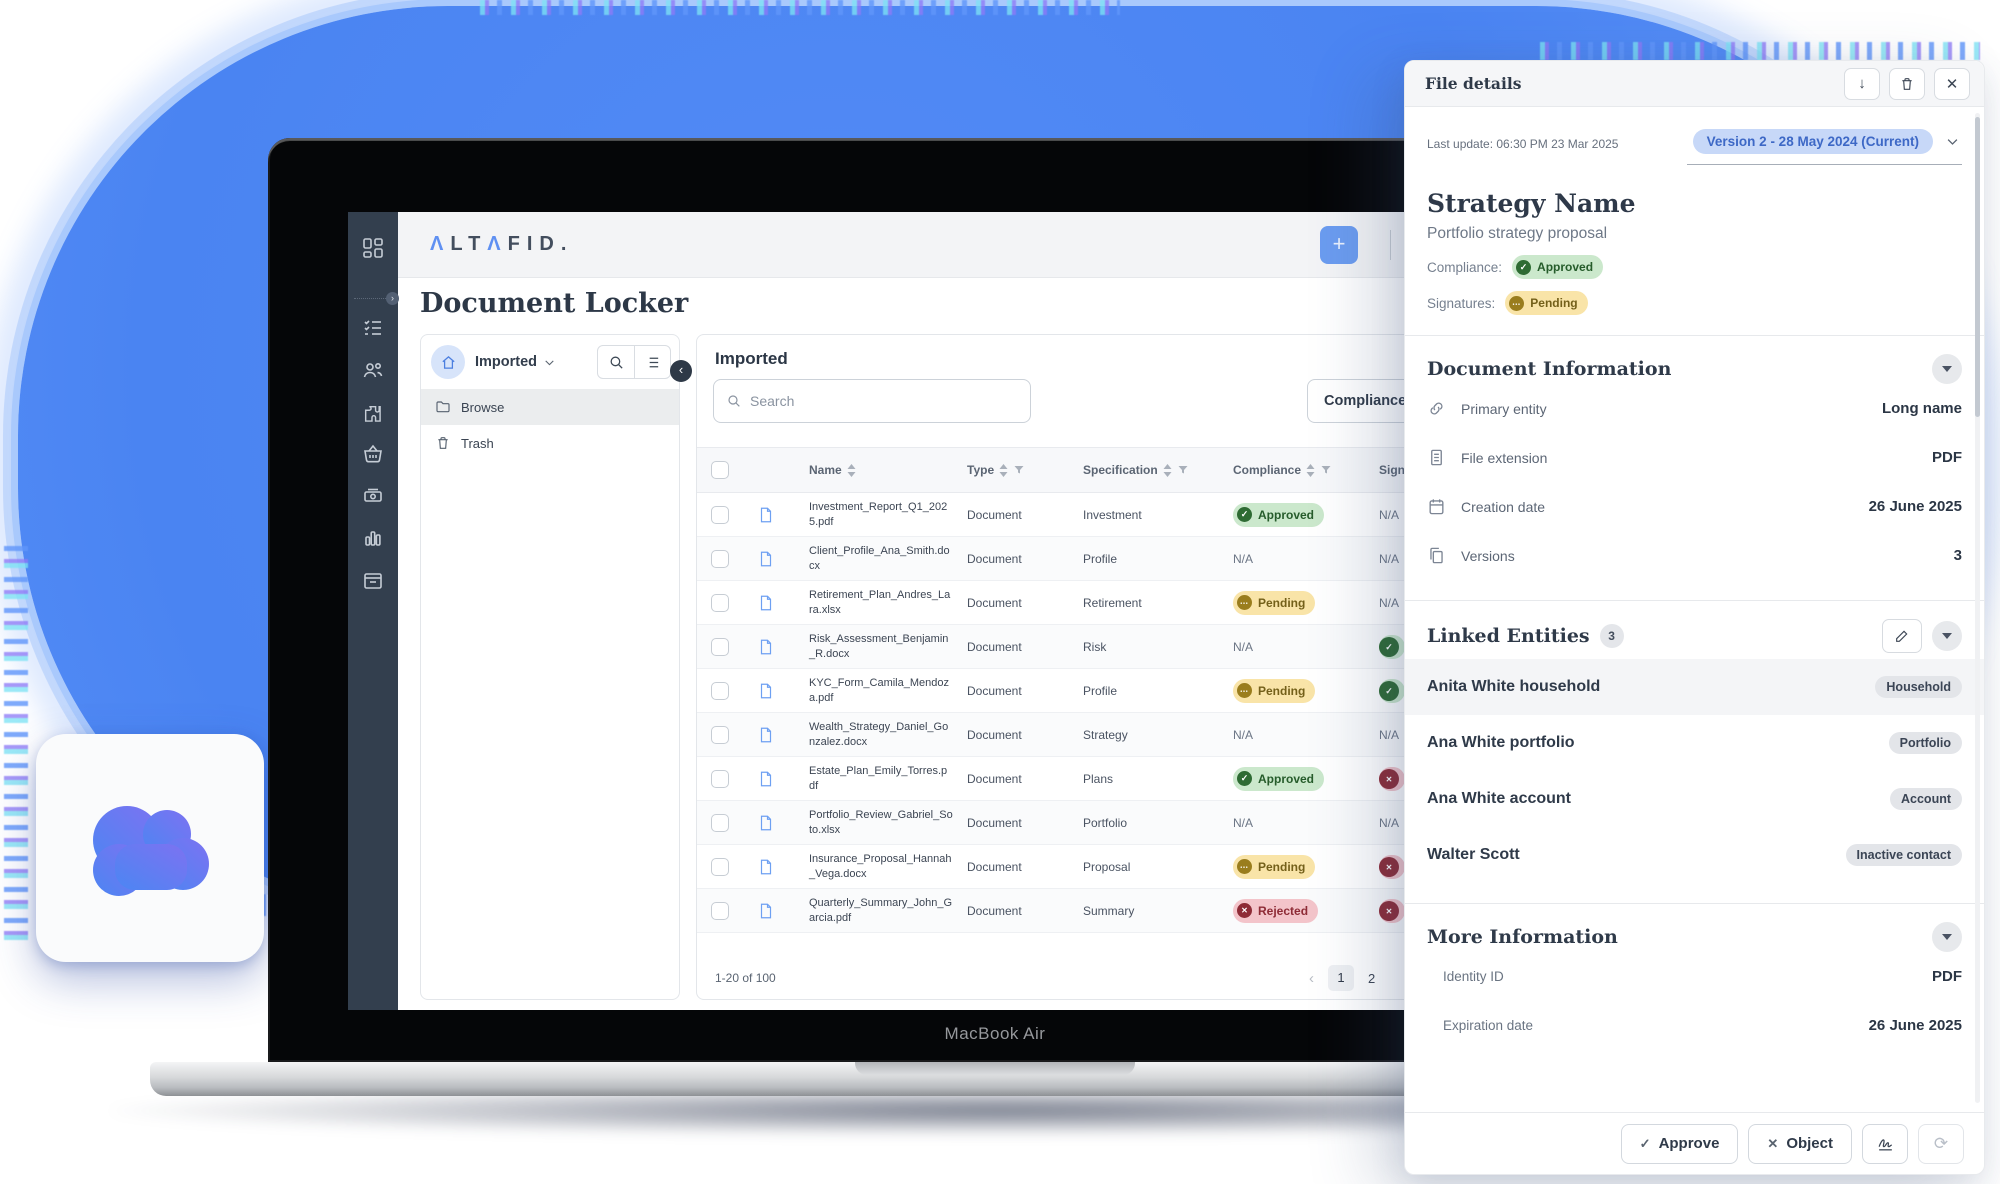 The height and width of the screenshot is (1184, 2000). I want to click on panel-scrollbar, so click(1977, 608).